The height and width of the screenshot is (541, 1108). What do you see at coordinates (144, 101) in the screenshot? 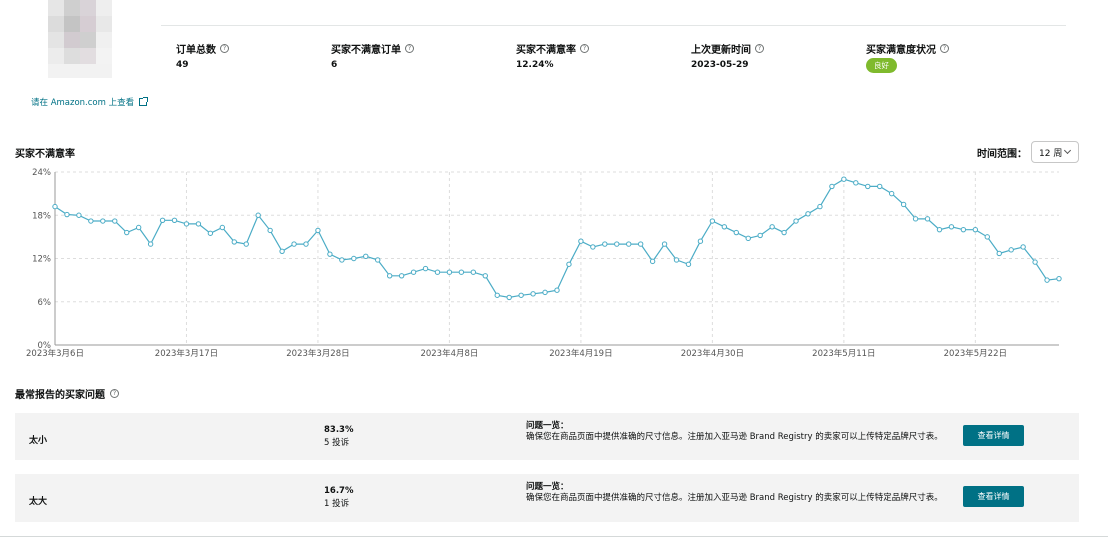
I see `external-link-icon` at bounding box center [144, 101].